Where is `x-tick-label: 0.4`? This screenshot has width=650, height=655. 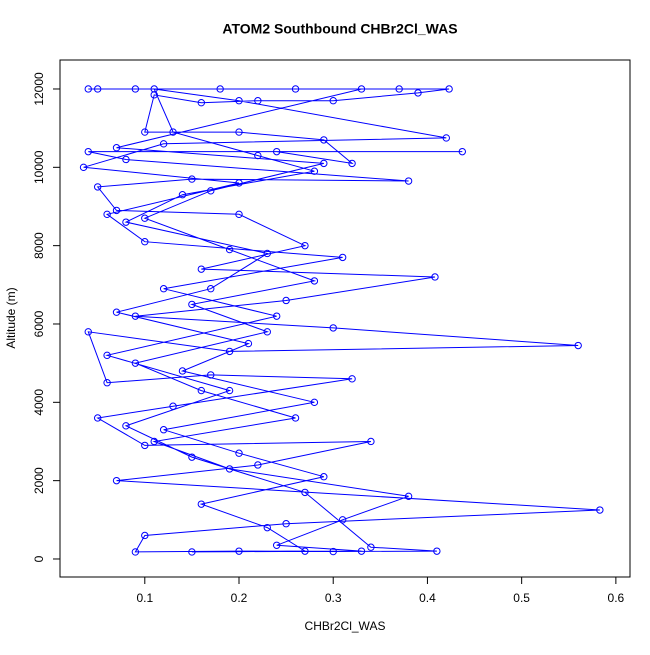
x-tick-label: 0.4 is located at coordinates (427, 598).